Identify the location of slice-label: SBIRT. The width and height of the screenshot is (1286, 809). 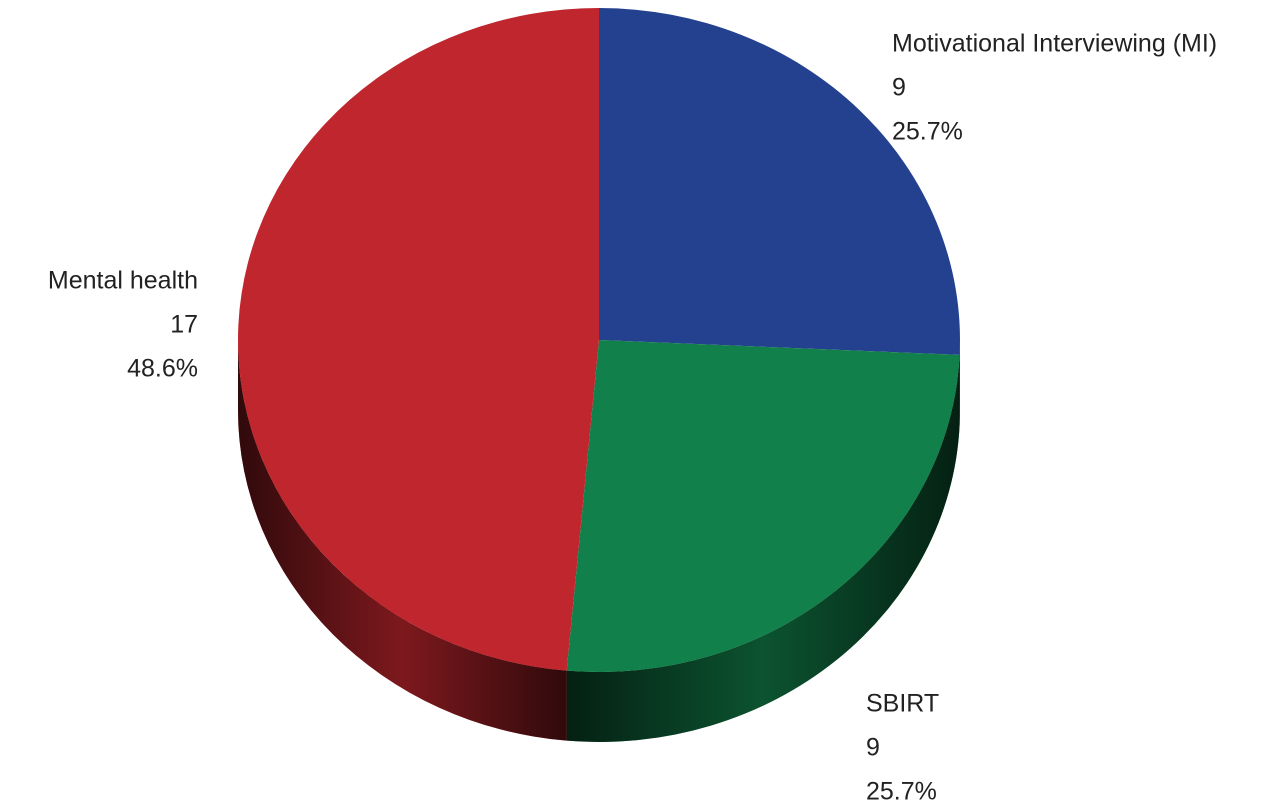
(902, 704).